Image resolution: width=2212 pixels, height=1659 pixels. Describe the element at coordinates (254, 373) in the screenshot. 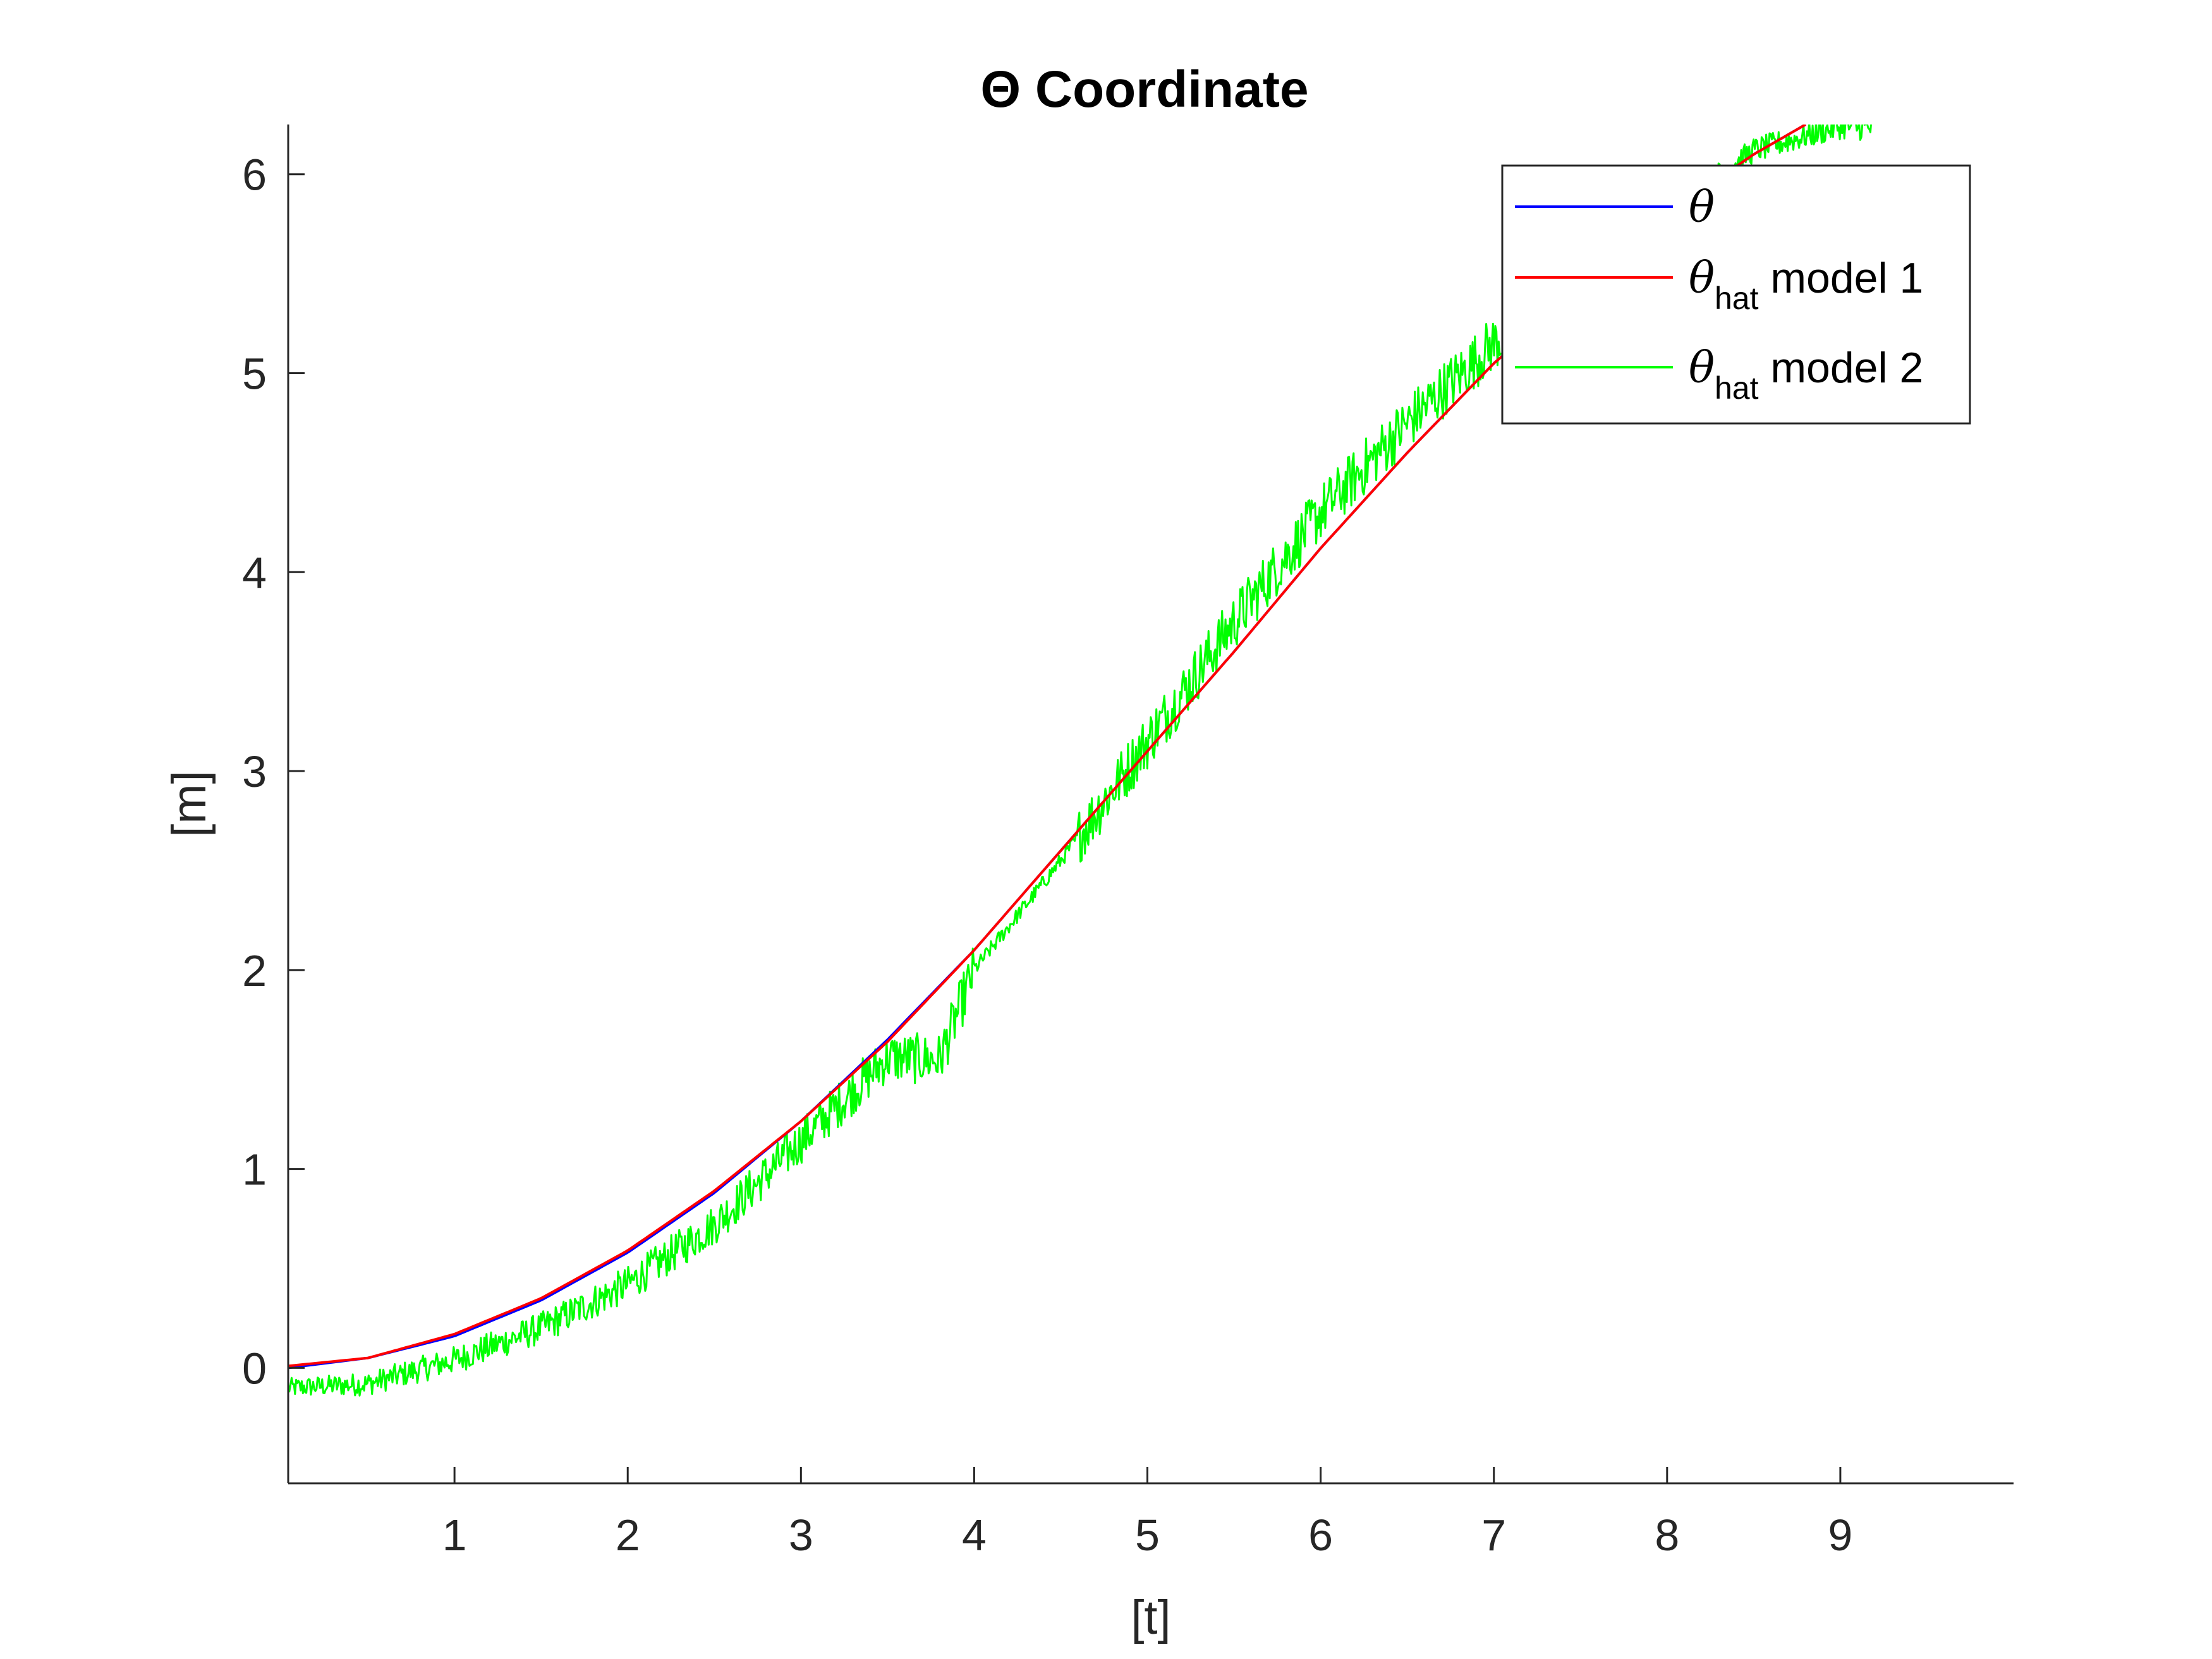

I see `y-tick-label: 5` at that location.